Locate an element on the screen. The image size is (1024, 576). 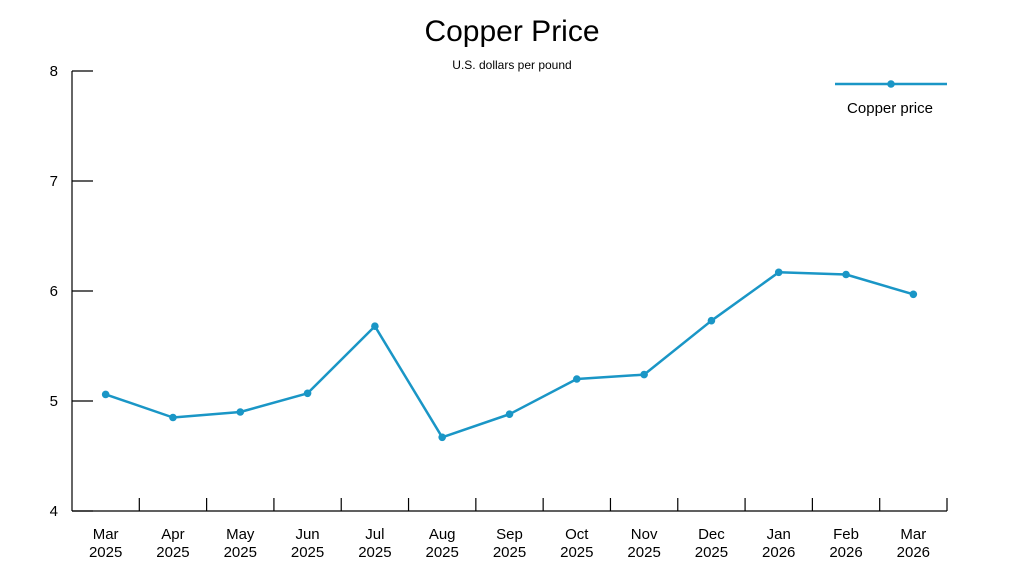
x-tick-label: Sep is located at coordinates (509, 534).